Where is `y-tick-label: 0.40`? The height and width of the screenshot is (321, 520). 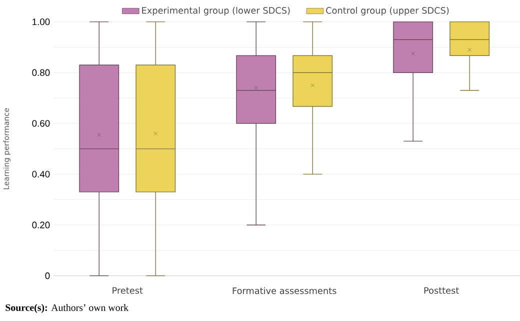
y-tick-label: 0.40 is located at coordinates (41, 174).